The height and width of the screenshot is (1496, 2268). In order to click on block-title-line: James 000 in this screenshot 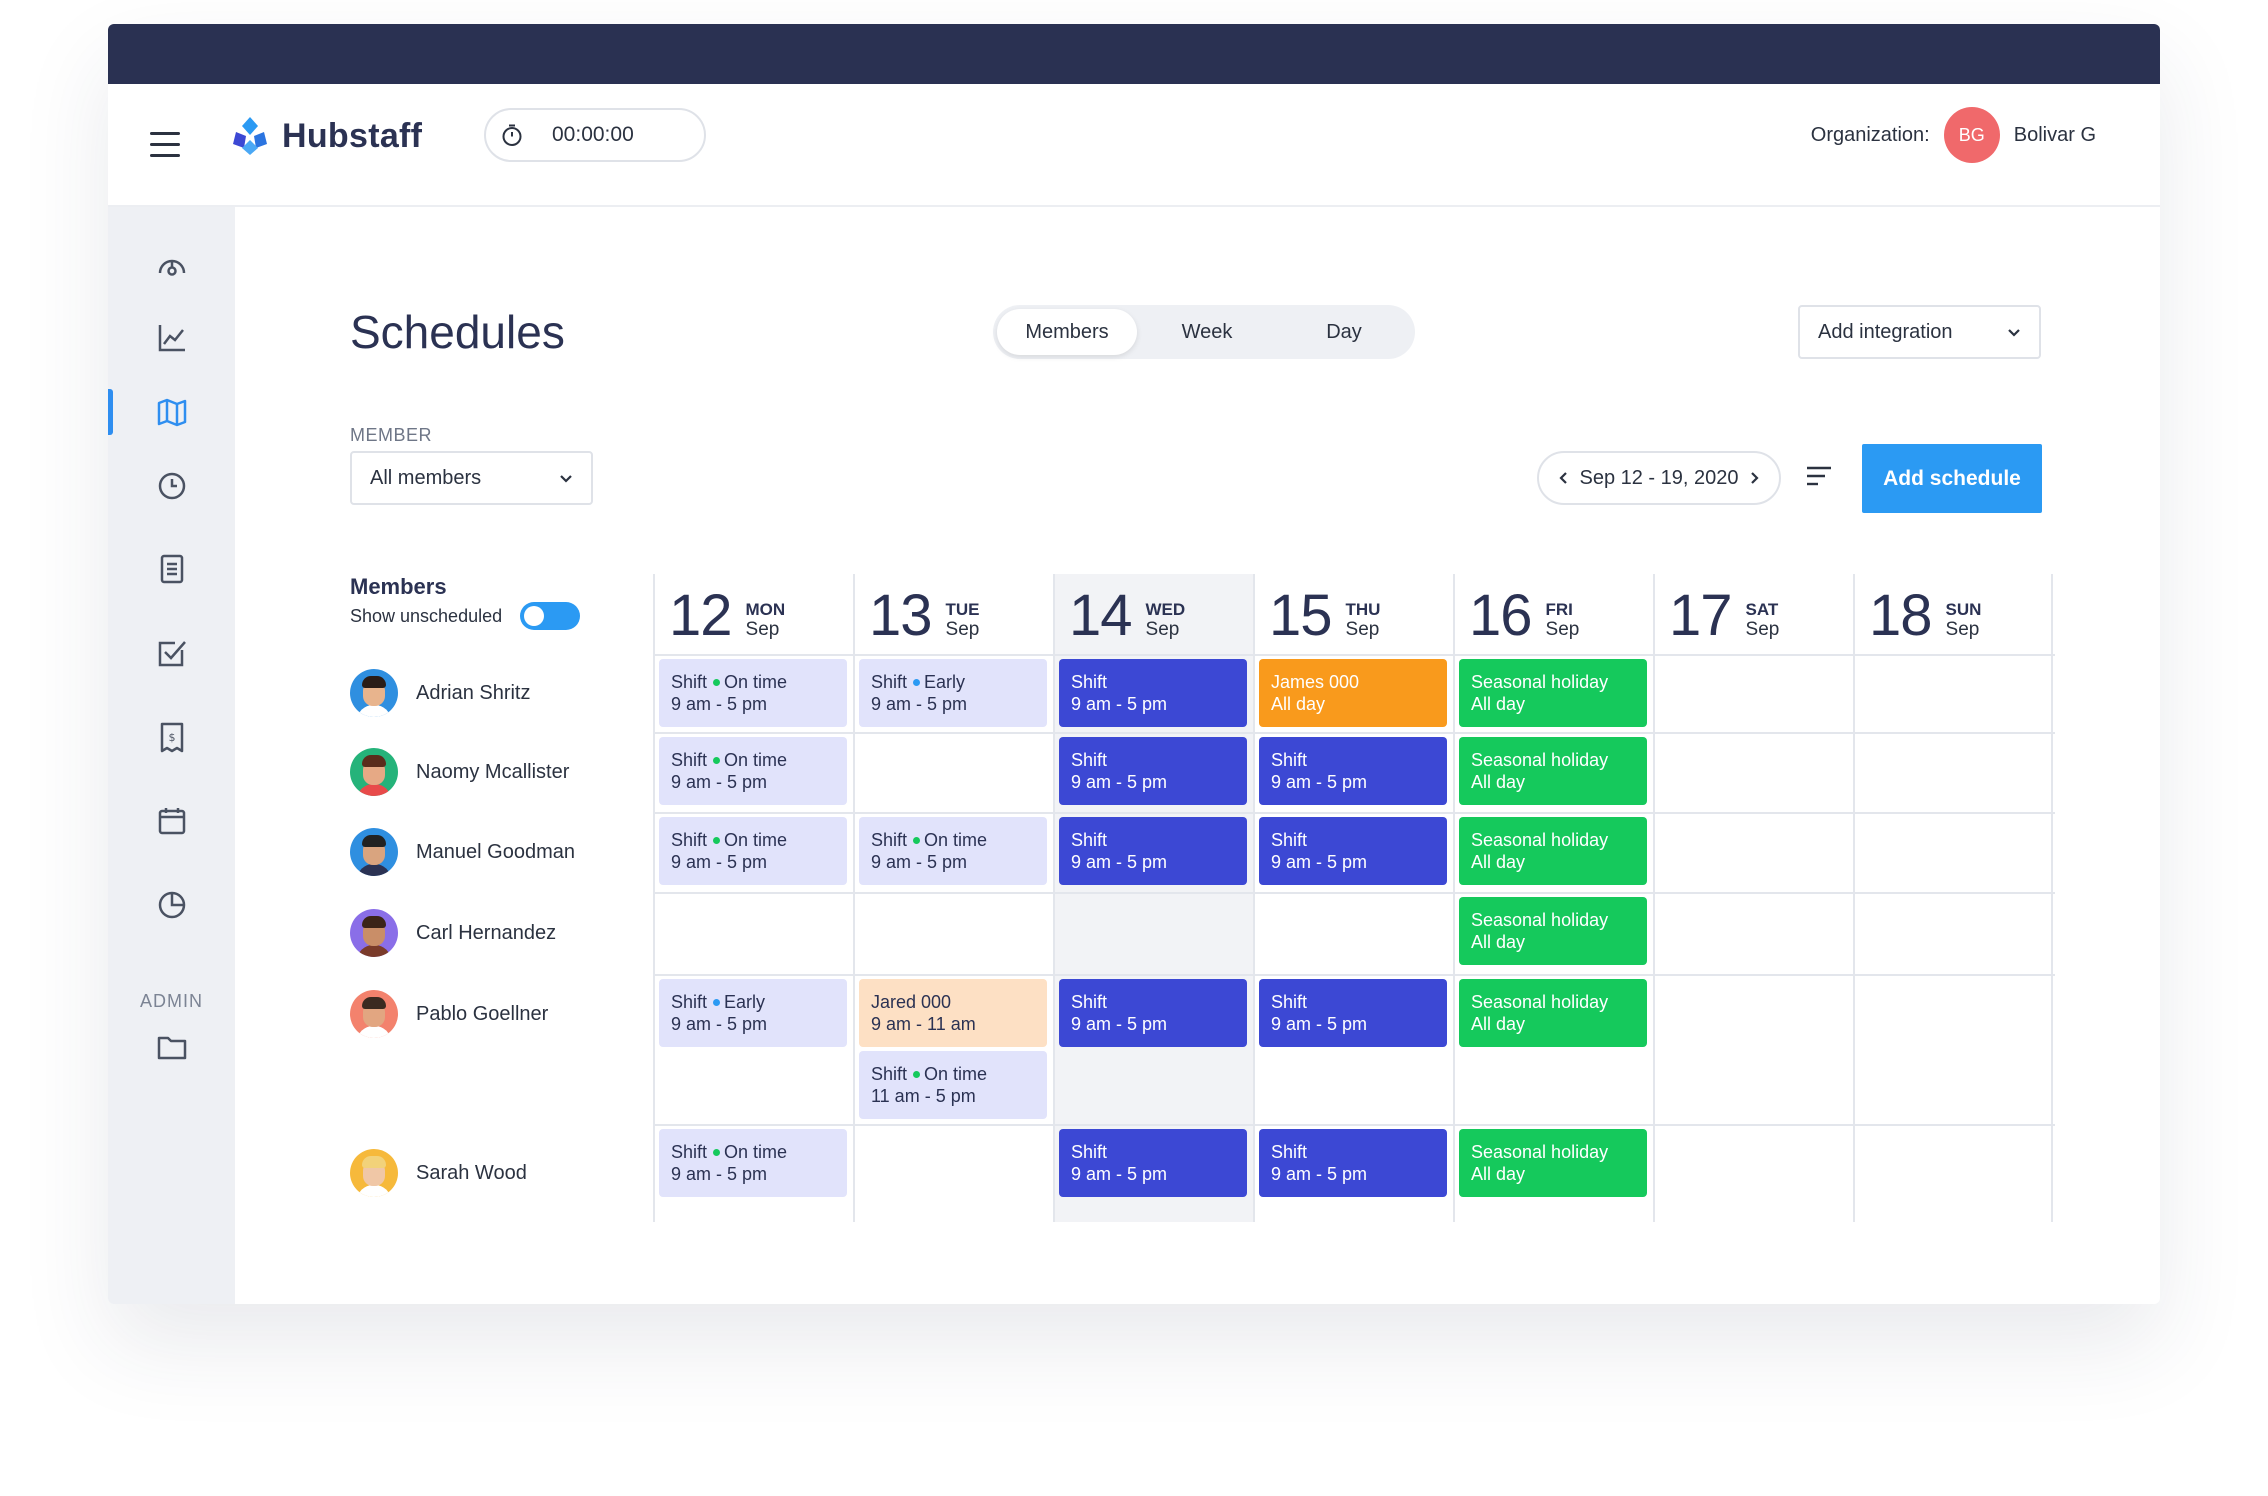, I will do `click(1353, 682)`.